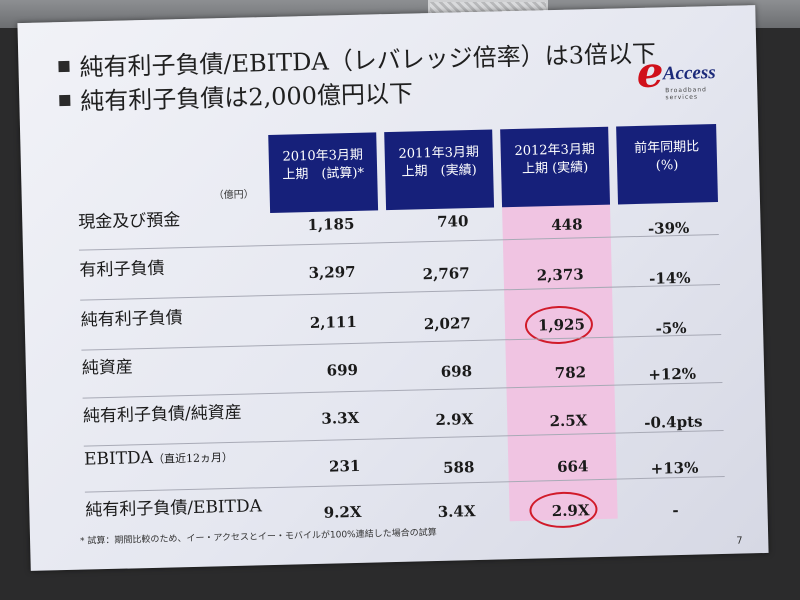  What do you see at coordinates (676, 74) in the screenshot?
I see `eaccess-logo: e Access Broadband services` at bounding box center [676, 74].